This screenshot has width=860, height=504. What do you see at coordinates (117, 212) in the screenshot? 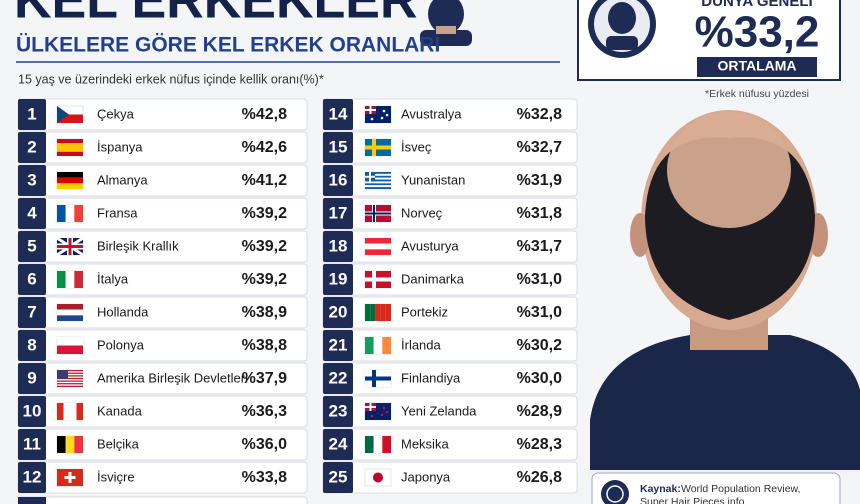
I see `country: Fransa` at bounding box center [117, 212].